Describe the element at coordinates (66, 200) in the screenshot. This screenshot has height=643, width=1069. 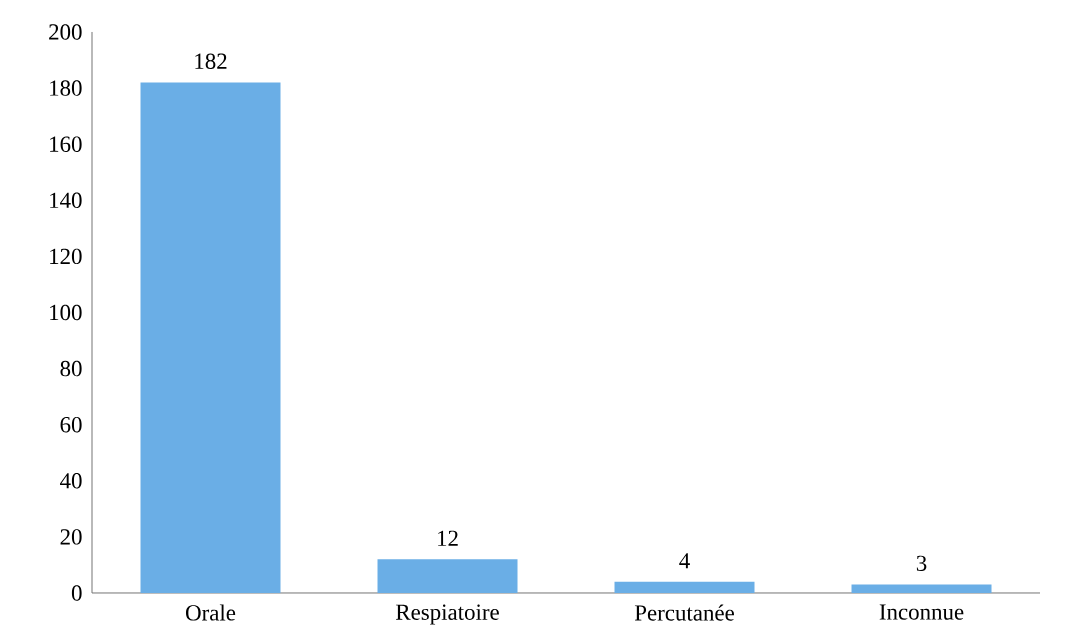
I see `y-tick-label: 140` at that location.